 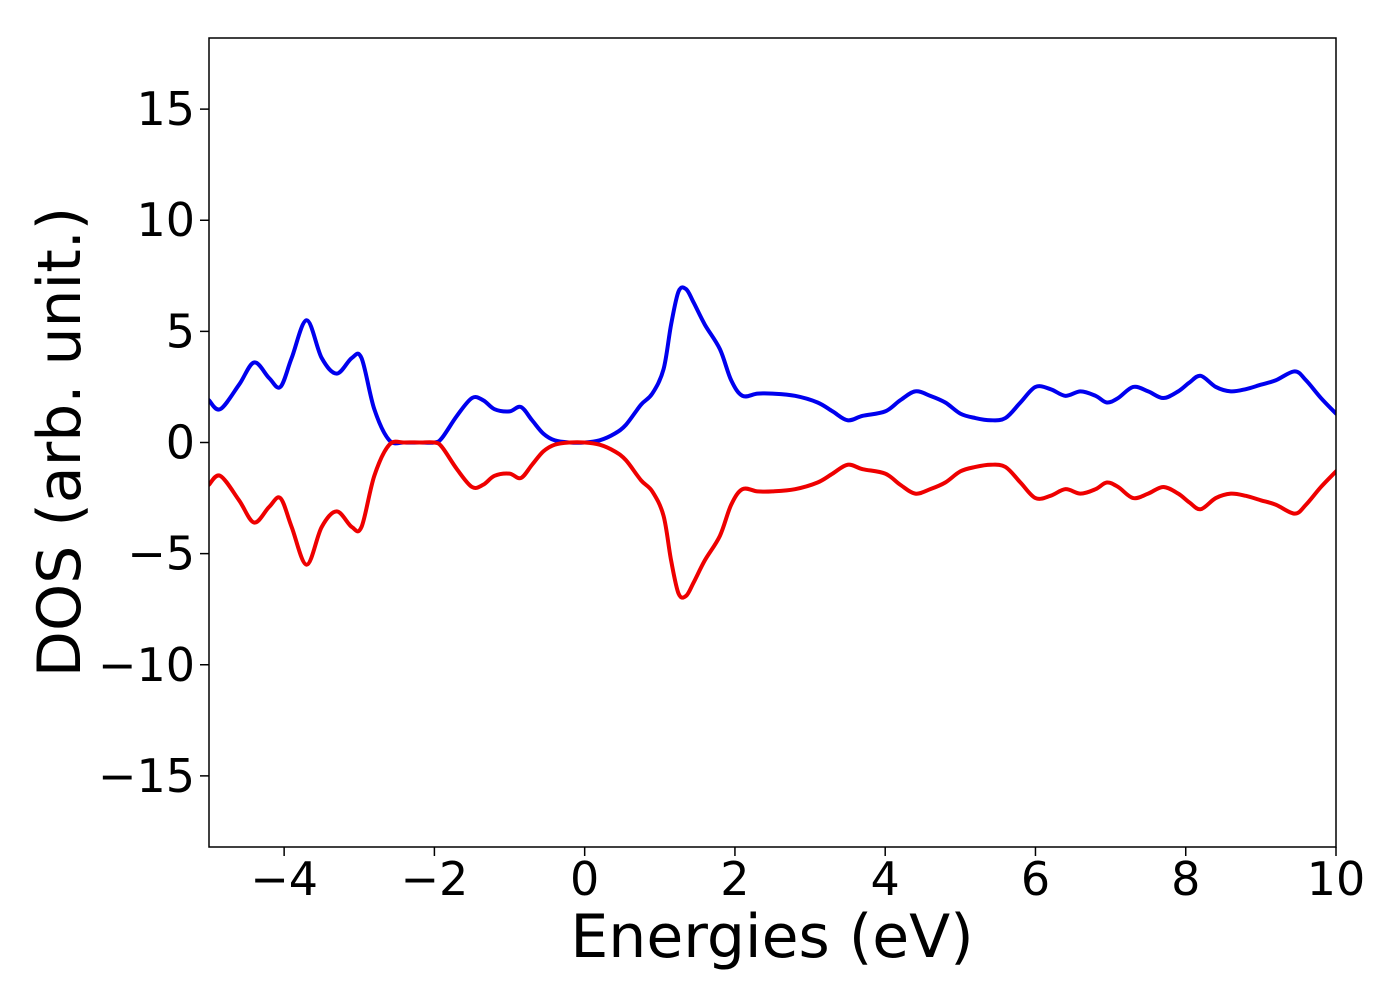 I want to click on x-axis-label: Energies (eV), so click(x=771, y=937).